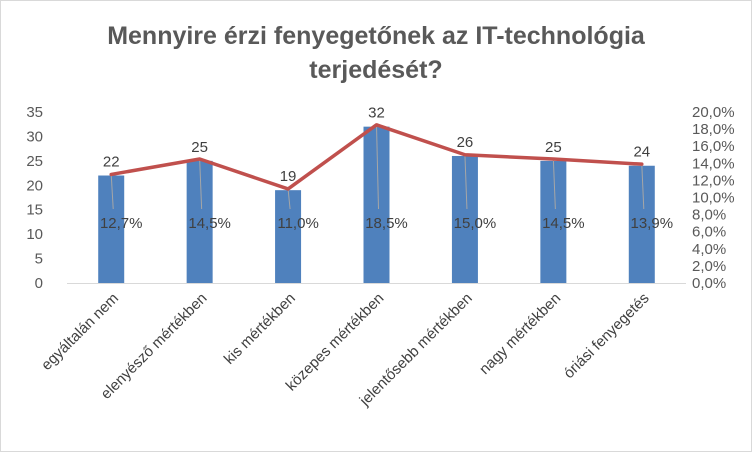 The image size is (752, 452). Describe the element at coordinates (34, 161) in the screenshot. I see `left-axis-tick-label: 25` at that location.